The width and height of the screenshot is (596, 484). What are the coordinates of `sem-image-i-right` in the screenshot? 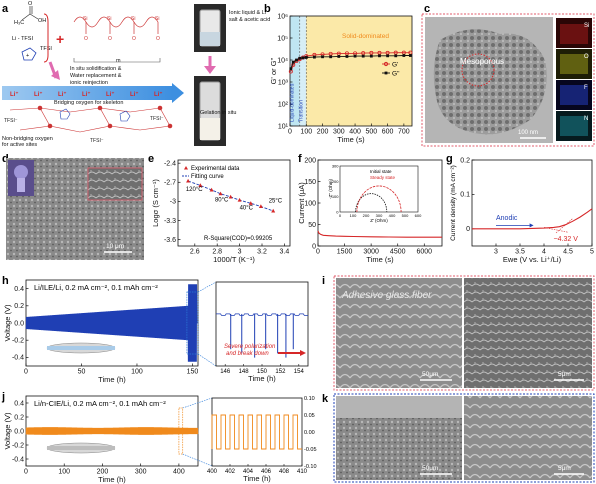 It's located at (528, 333).